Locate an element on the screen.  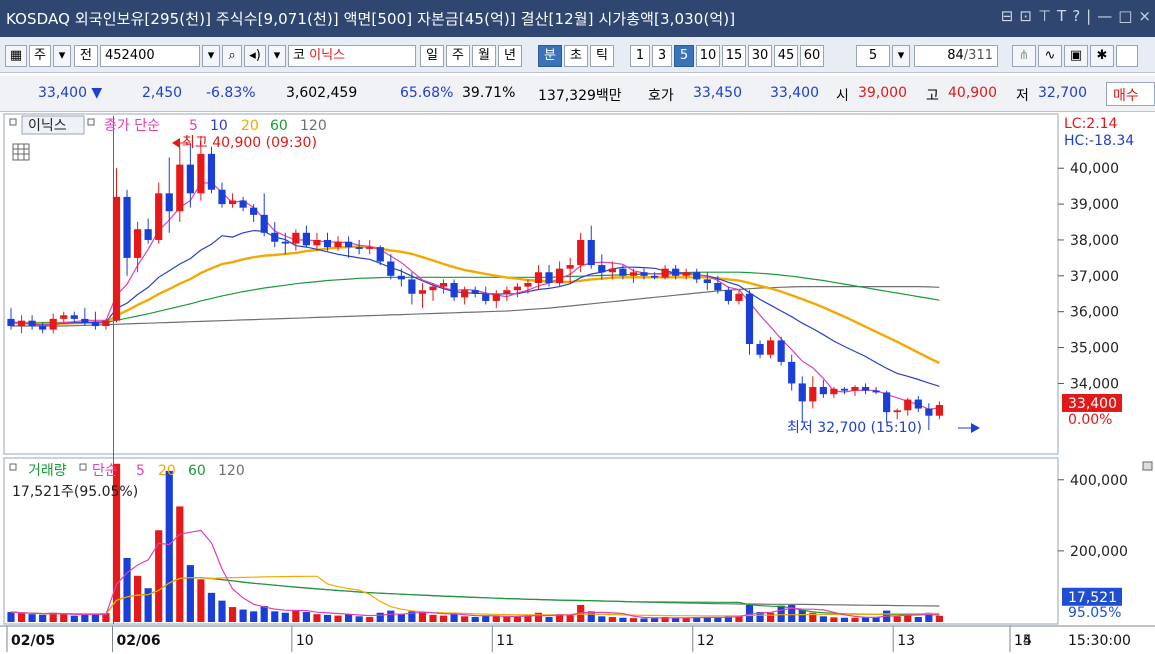
interval-1: 1 is located at coordinates (640, 56).